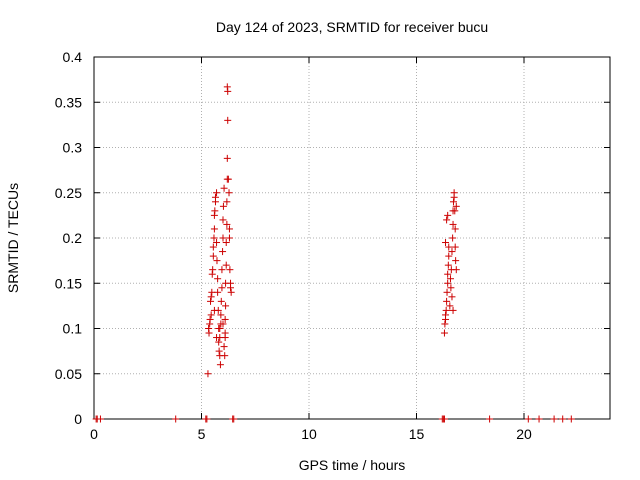 This screenshot has height=480, width=640. I want to click on x-axis-label: GPS time / hours, so click(352, 465).